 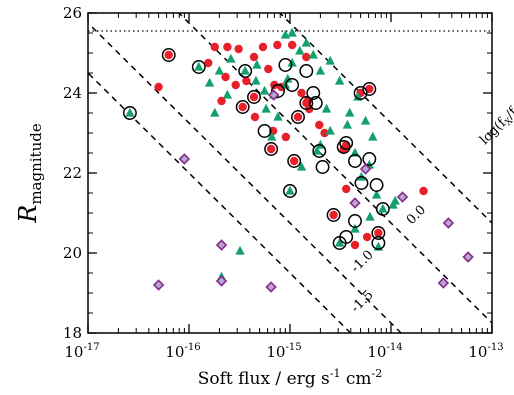 I want to click on label-subscript: X, so click(x=509, y=122).